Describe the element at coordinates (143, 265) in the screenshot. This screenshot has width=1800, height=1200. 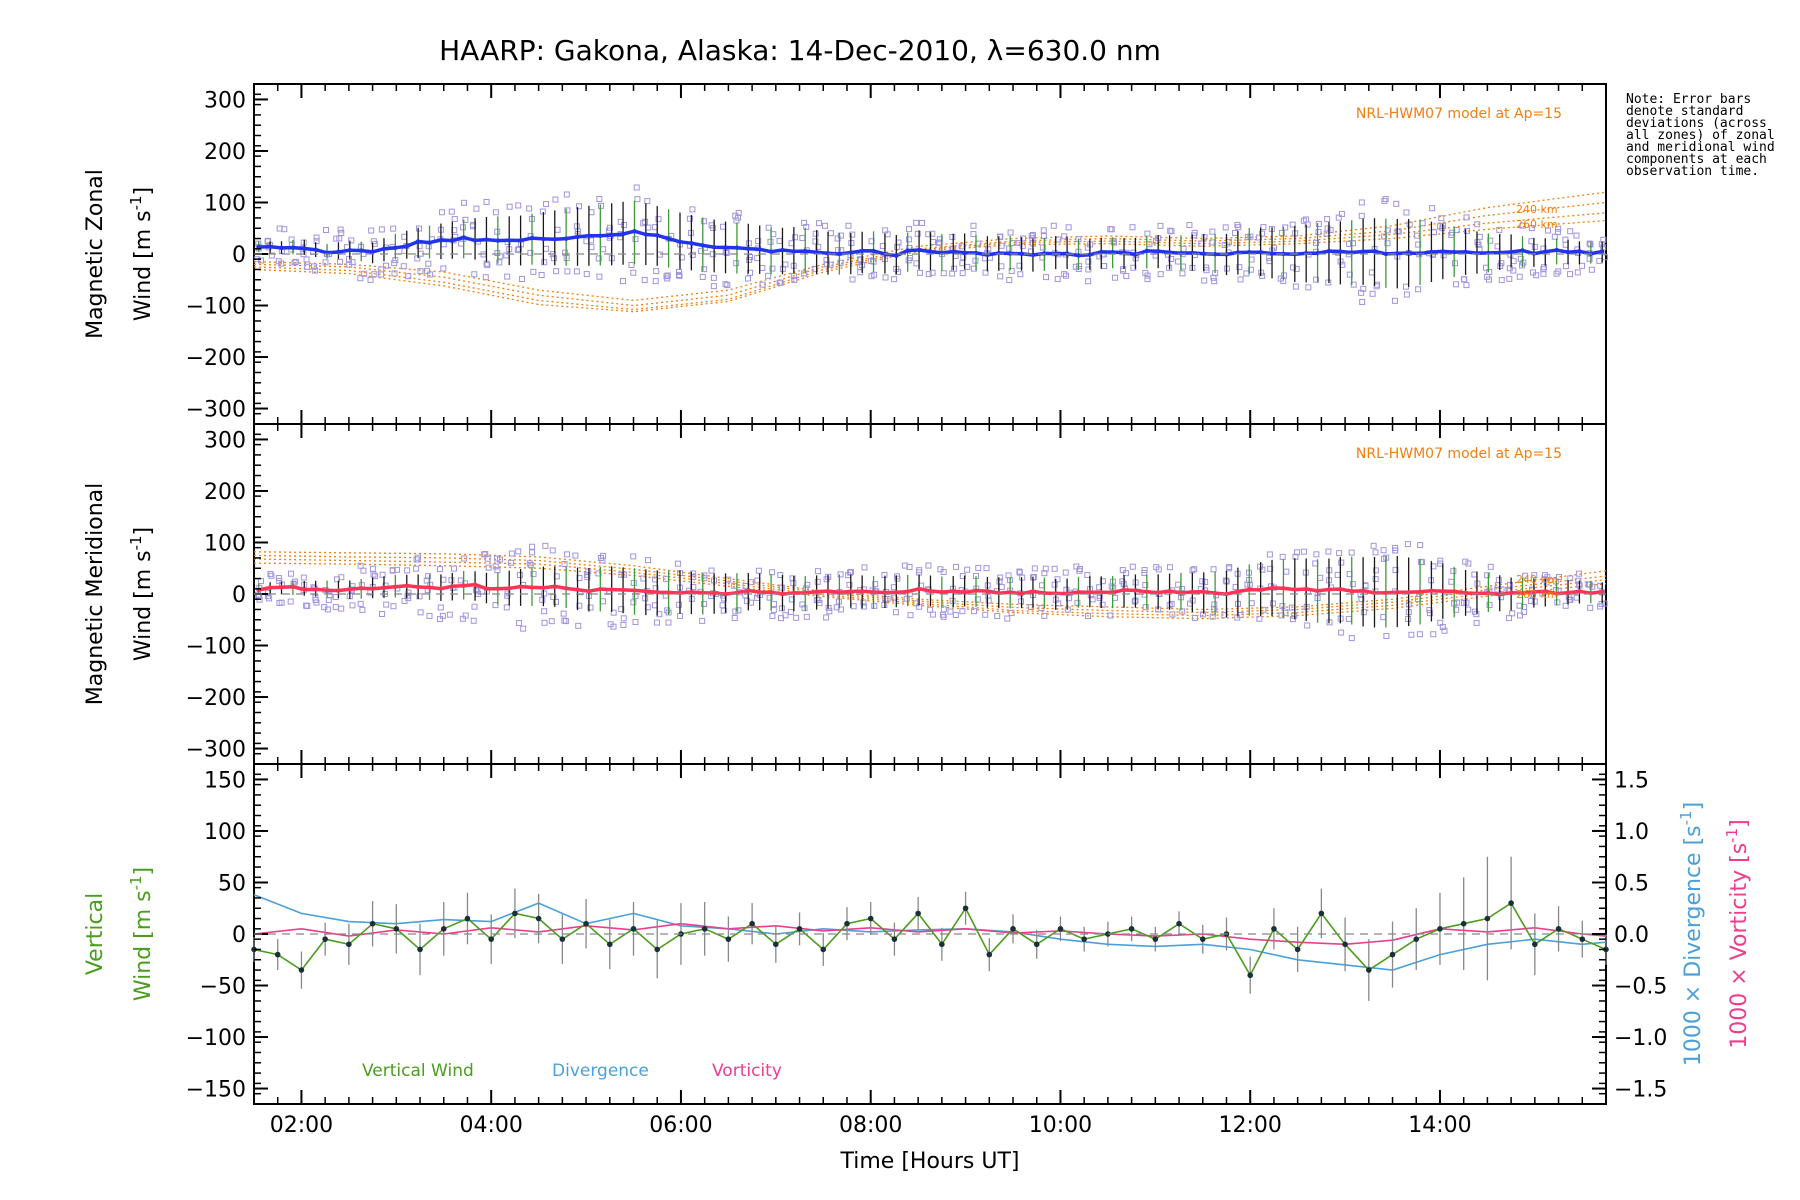
I see `zonal-ylabel-main: Wind [m s` at that location.